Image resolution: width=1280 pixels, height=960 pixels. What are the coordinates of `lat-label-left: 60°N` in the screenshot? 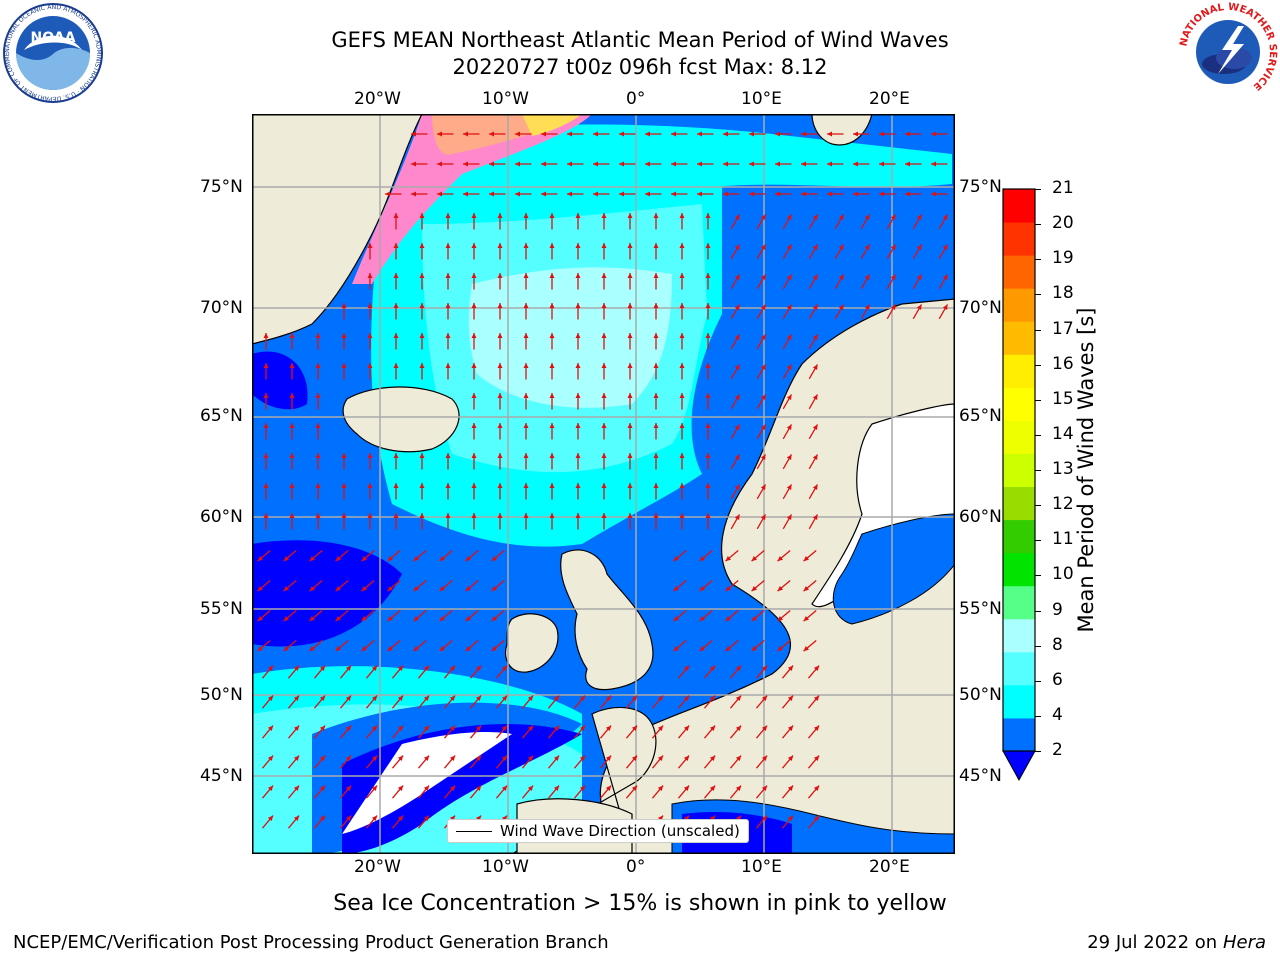 It's located at (221, 517).